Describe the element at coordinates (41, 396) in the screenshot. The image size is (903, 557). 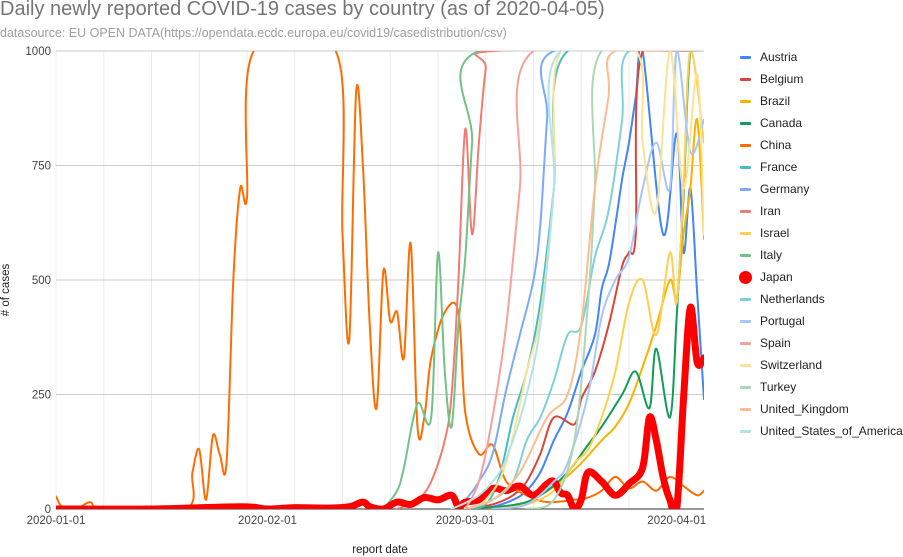
I see `y-tick-label: 250` at that location.